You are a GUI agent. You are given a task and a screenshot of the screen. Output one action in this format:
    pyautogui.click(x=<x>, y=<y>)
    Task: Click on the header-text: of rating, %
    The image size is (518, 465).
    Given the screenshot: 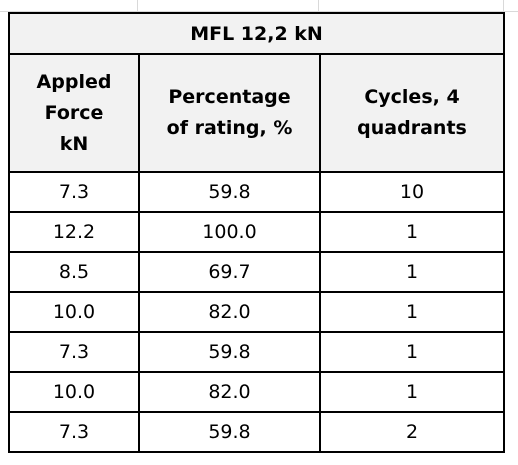 What is the action you would take?
    pyautogui.click(x=229, y=128)
    